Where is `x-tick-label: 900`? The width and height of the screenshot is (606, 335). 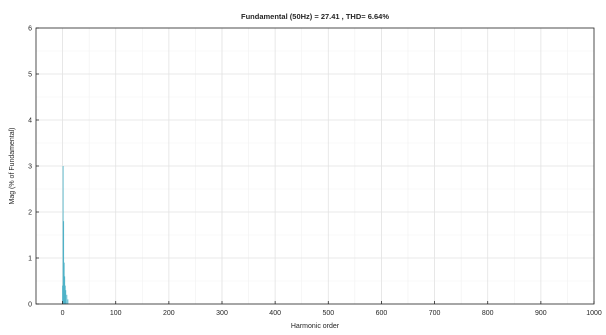 x-tick-label: 900 is located at coordinates (541, 313).